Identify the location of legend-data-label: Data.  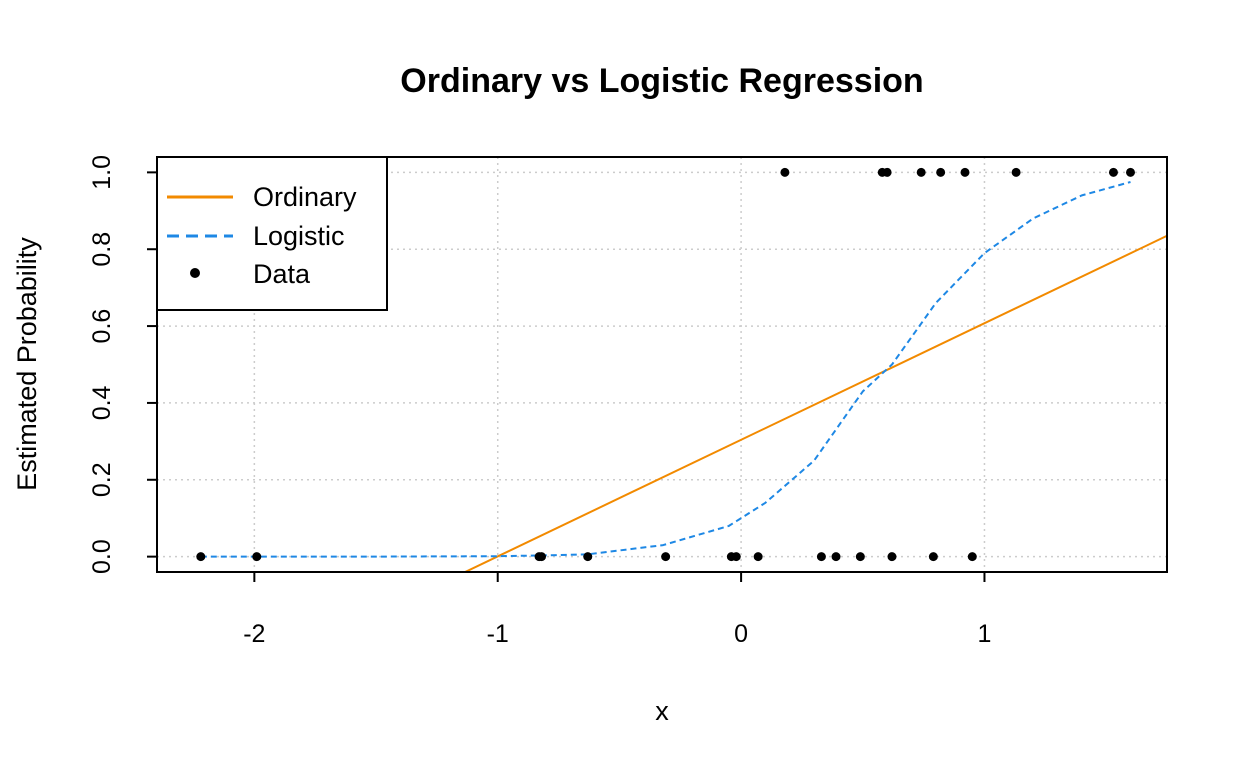
(282, 274).